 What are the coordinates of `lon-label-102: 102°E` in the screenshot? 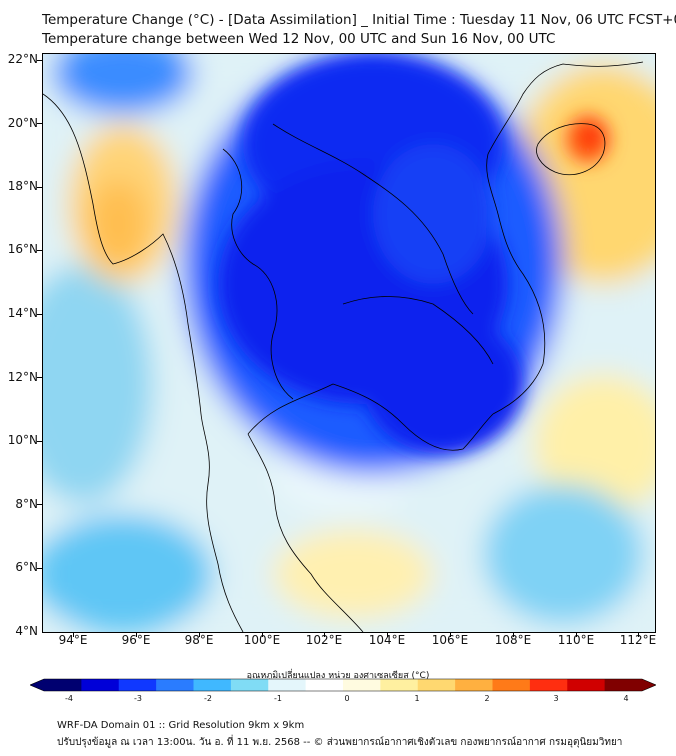 It's located at (324, 640).